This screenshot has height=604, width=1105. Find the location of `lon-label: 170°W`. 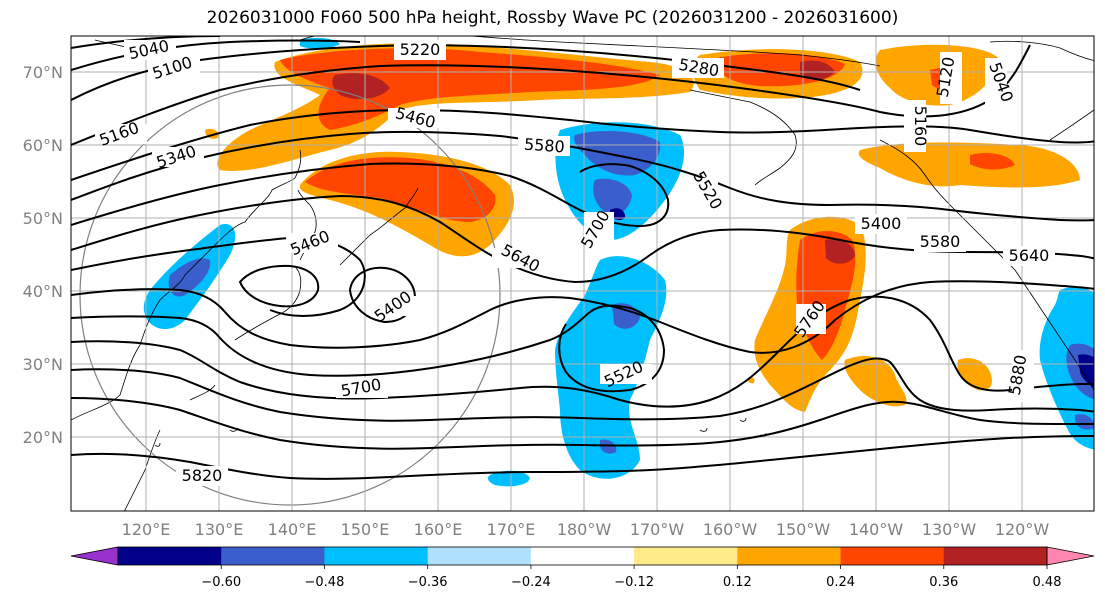

lon-label: 170°W is located at coordinates (657, 529).